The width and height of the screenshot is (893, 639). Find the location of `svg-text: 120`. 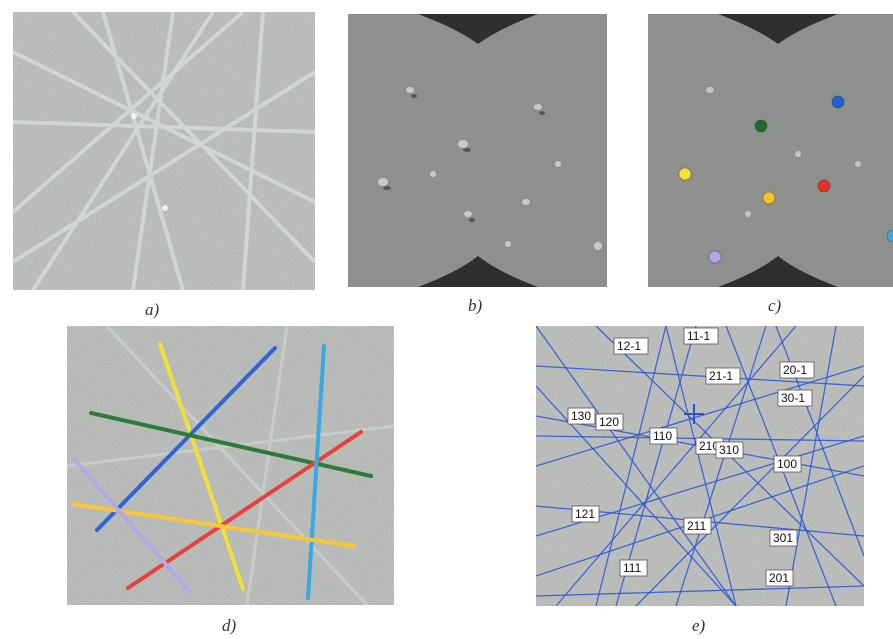

svg-text: 120 is located at coordinates (609, 422).